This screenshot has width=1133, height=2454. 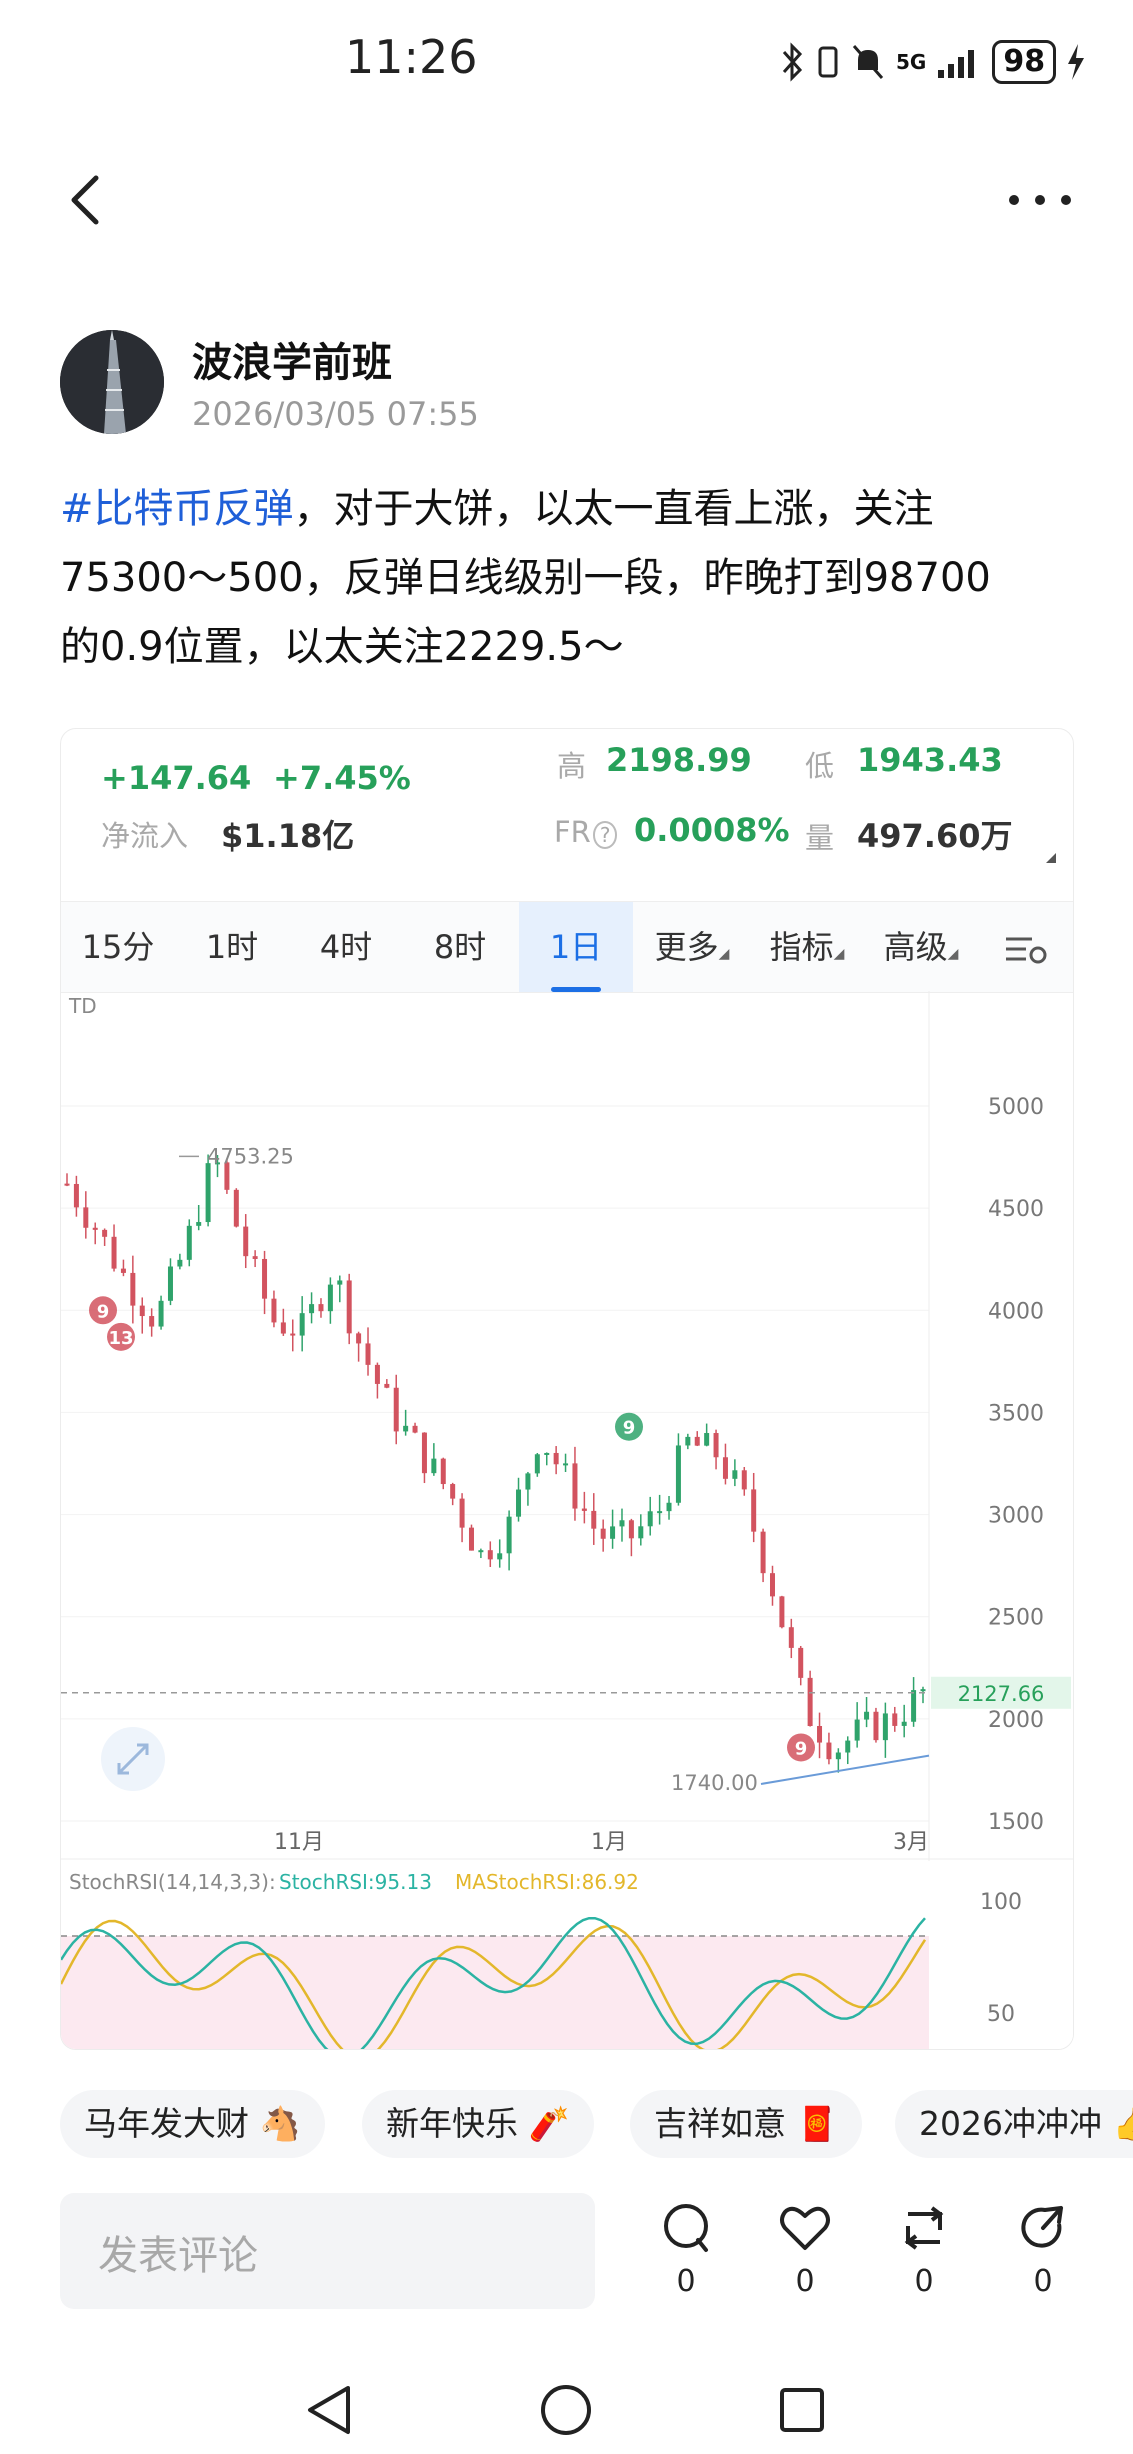 What do you see at coordinates (330, 2410) in the screenshot?
I see `system-back-button` at bounding box center [330, 2410].